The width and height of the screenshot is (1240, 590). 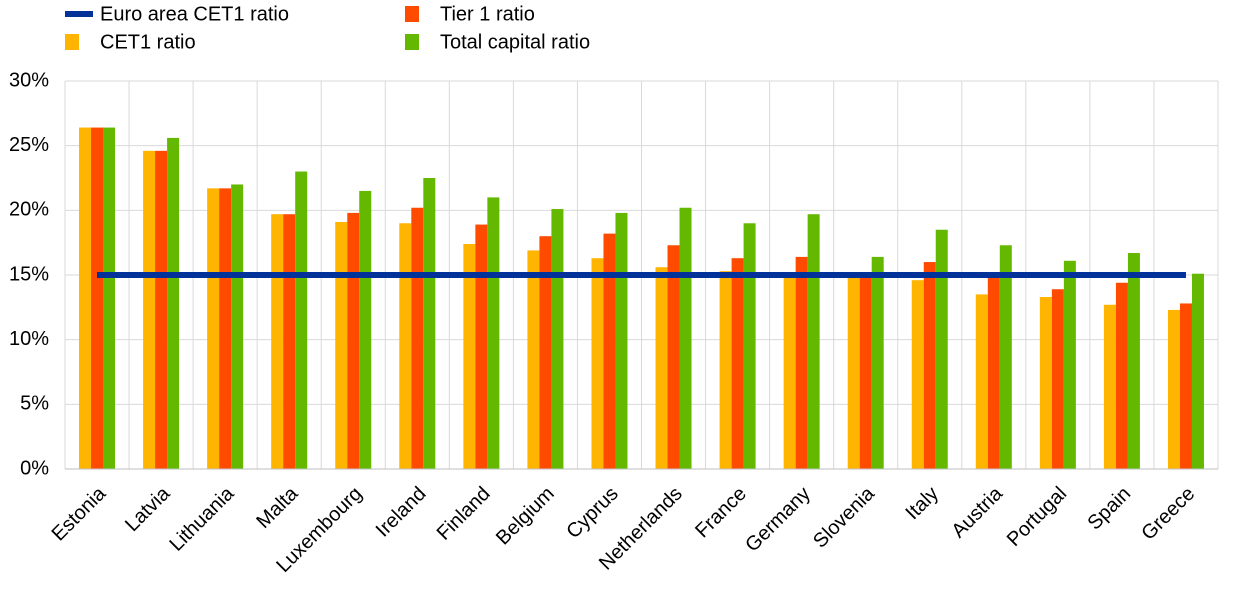 I want to click on legend-label: Tier 1 ratio, so click(x=487, y=14).